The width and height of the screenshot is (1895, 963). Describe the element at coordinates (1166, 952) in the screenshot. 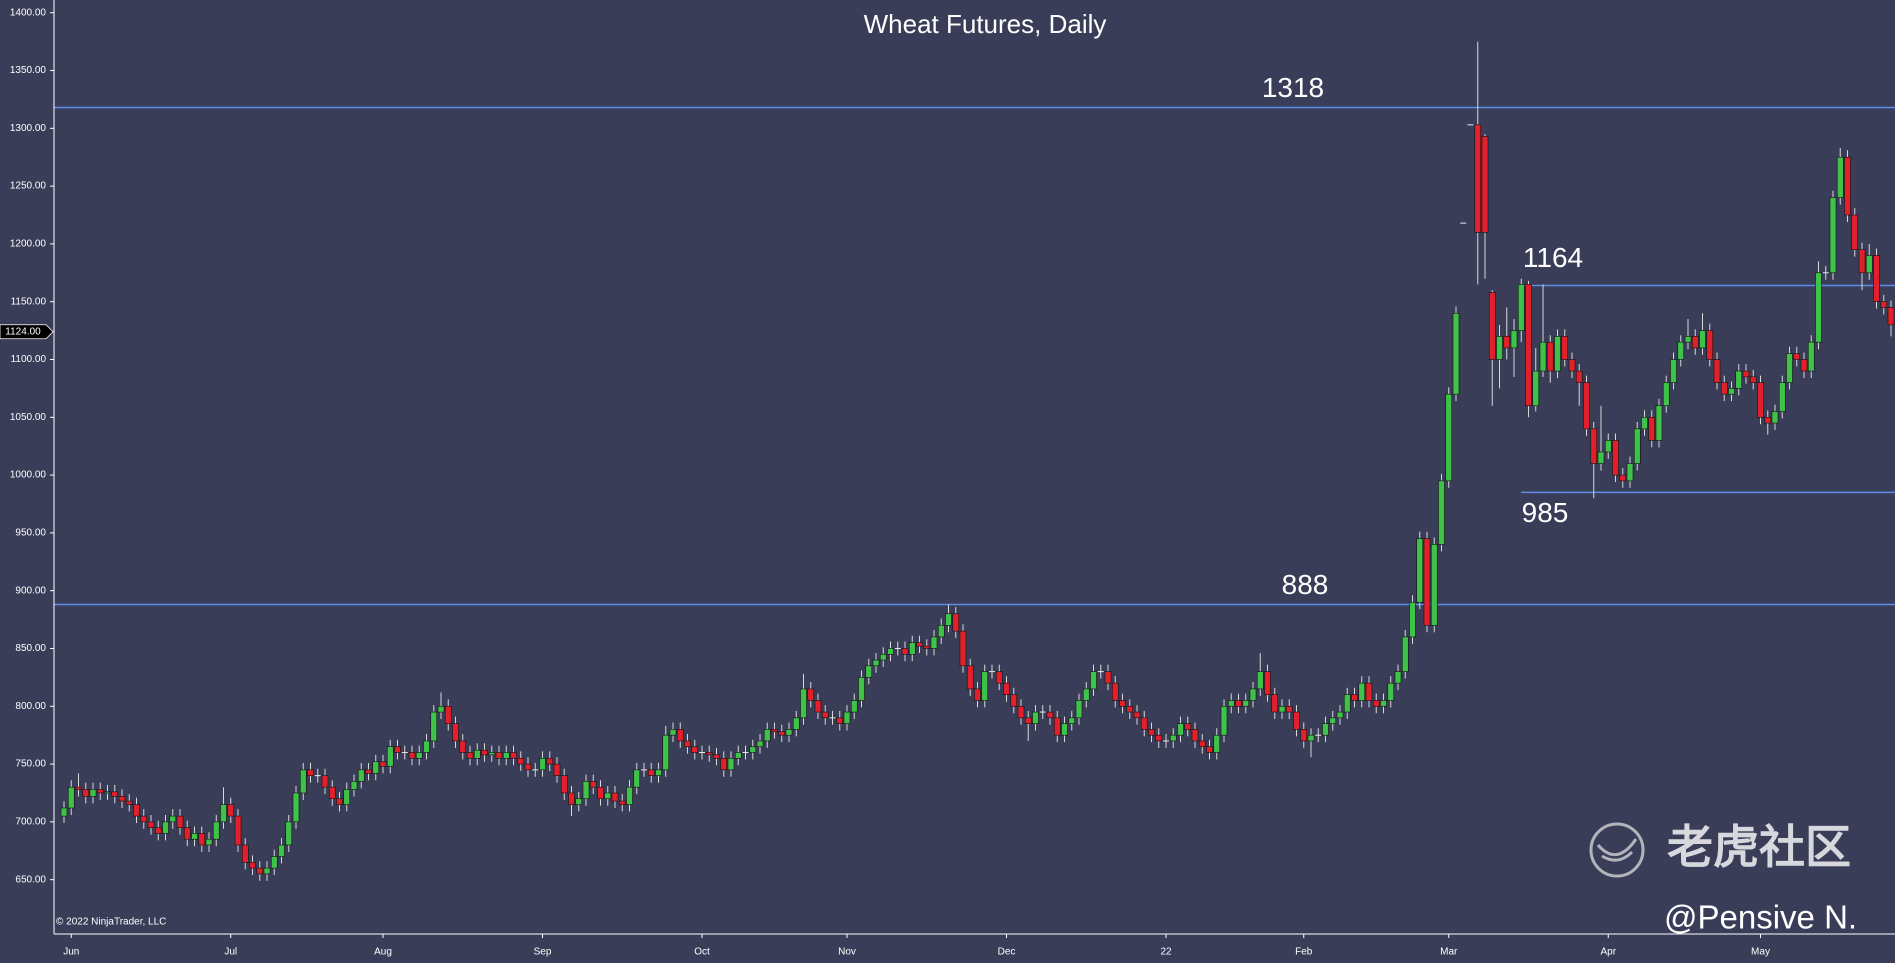

I see `x-tick-label: 22` at that location.